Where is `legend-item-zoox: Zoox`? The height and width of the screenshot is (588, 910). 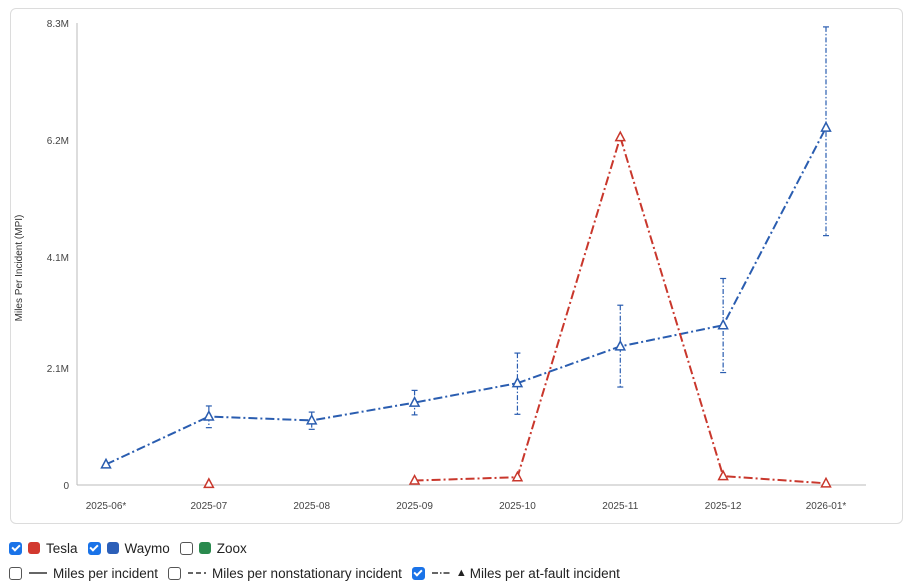
legend-item-zoox: Zoox is located at coordinates (213, 548).